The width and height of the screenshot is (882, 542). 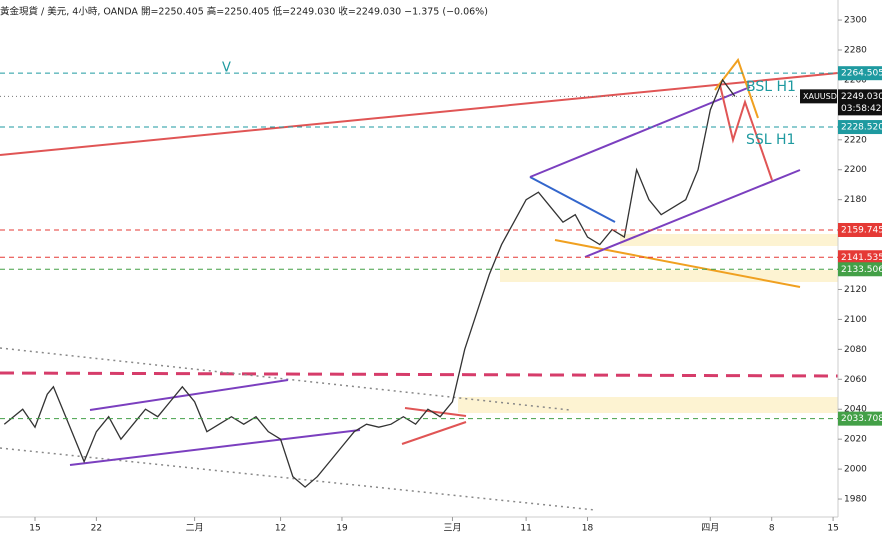 What do you see at coordinates (771, 87) in the screenshot?
I see `annotation: BSL H1` at bounding box center [771, 87].